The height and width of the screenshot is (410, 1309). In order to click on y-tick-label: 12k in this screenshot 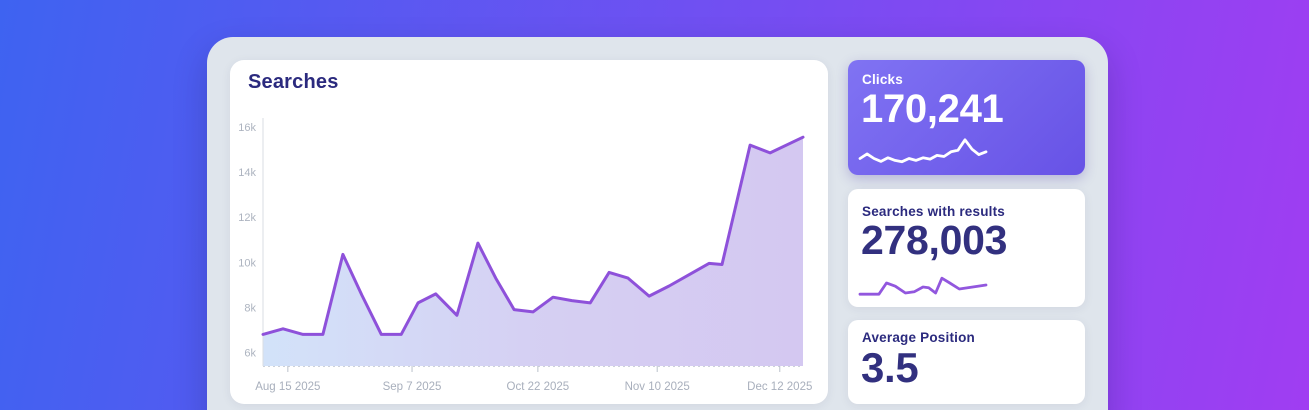, I will do `click(247, 218)`.